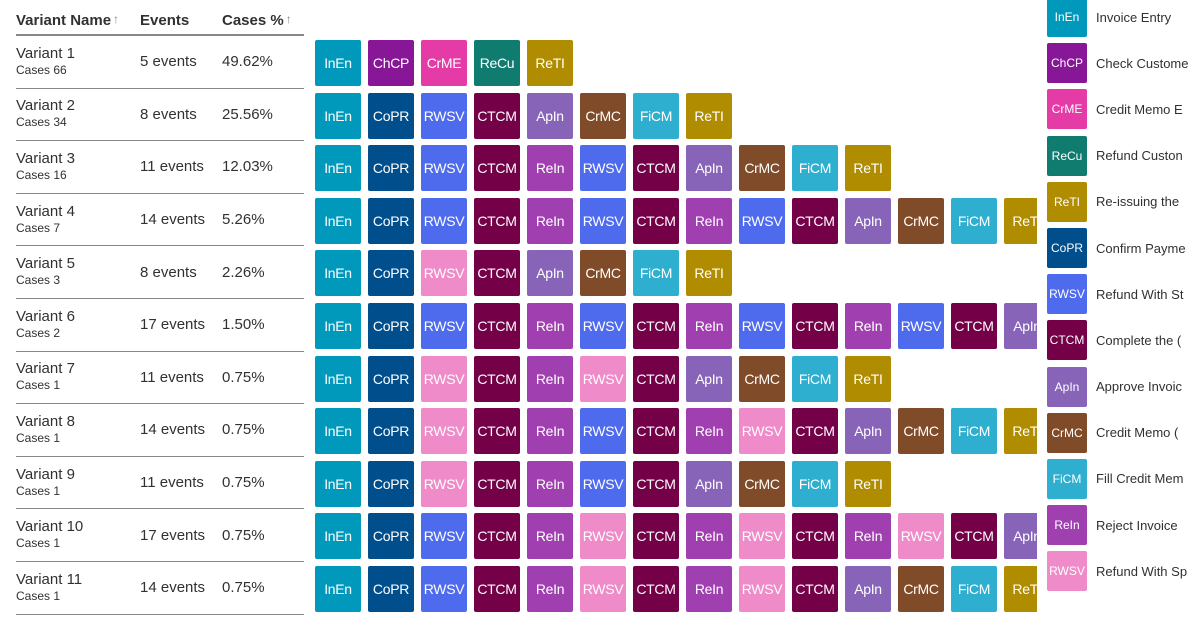 This screenshot has width=1202, height=626. What do you see at coordinates (497, 63) in the screenshot?
I see `activity-tile: ReCu` at bounding box center [497, 63].